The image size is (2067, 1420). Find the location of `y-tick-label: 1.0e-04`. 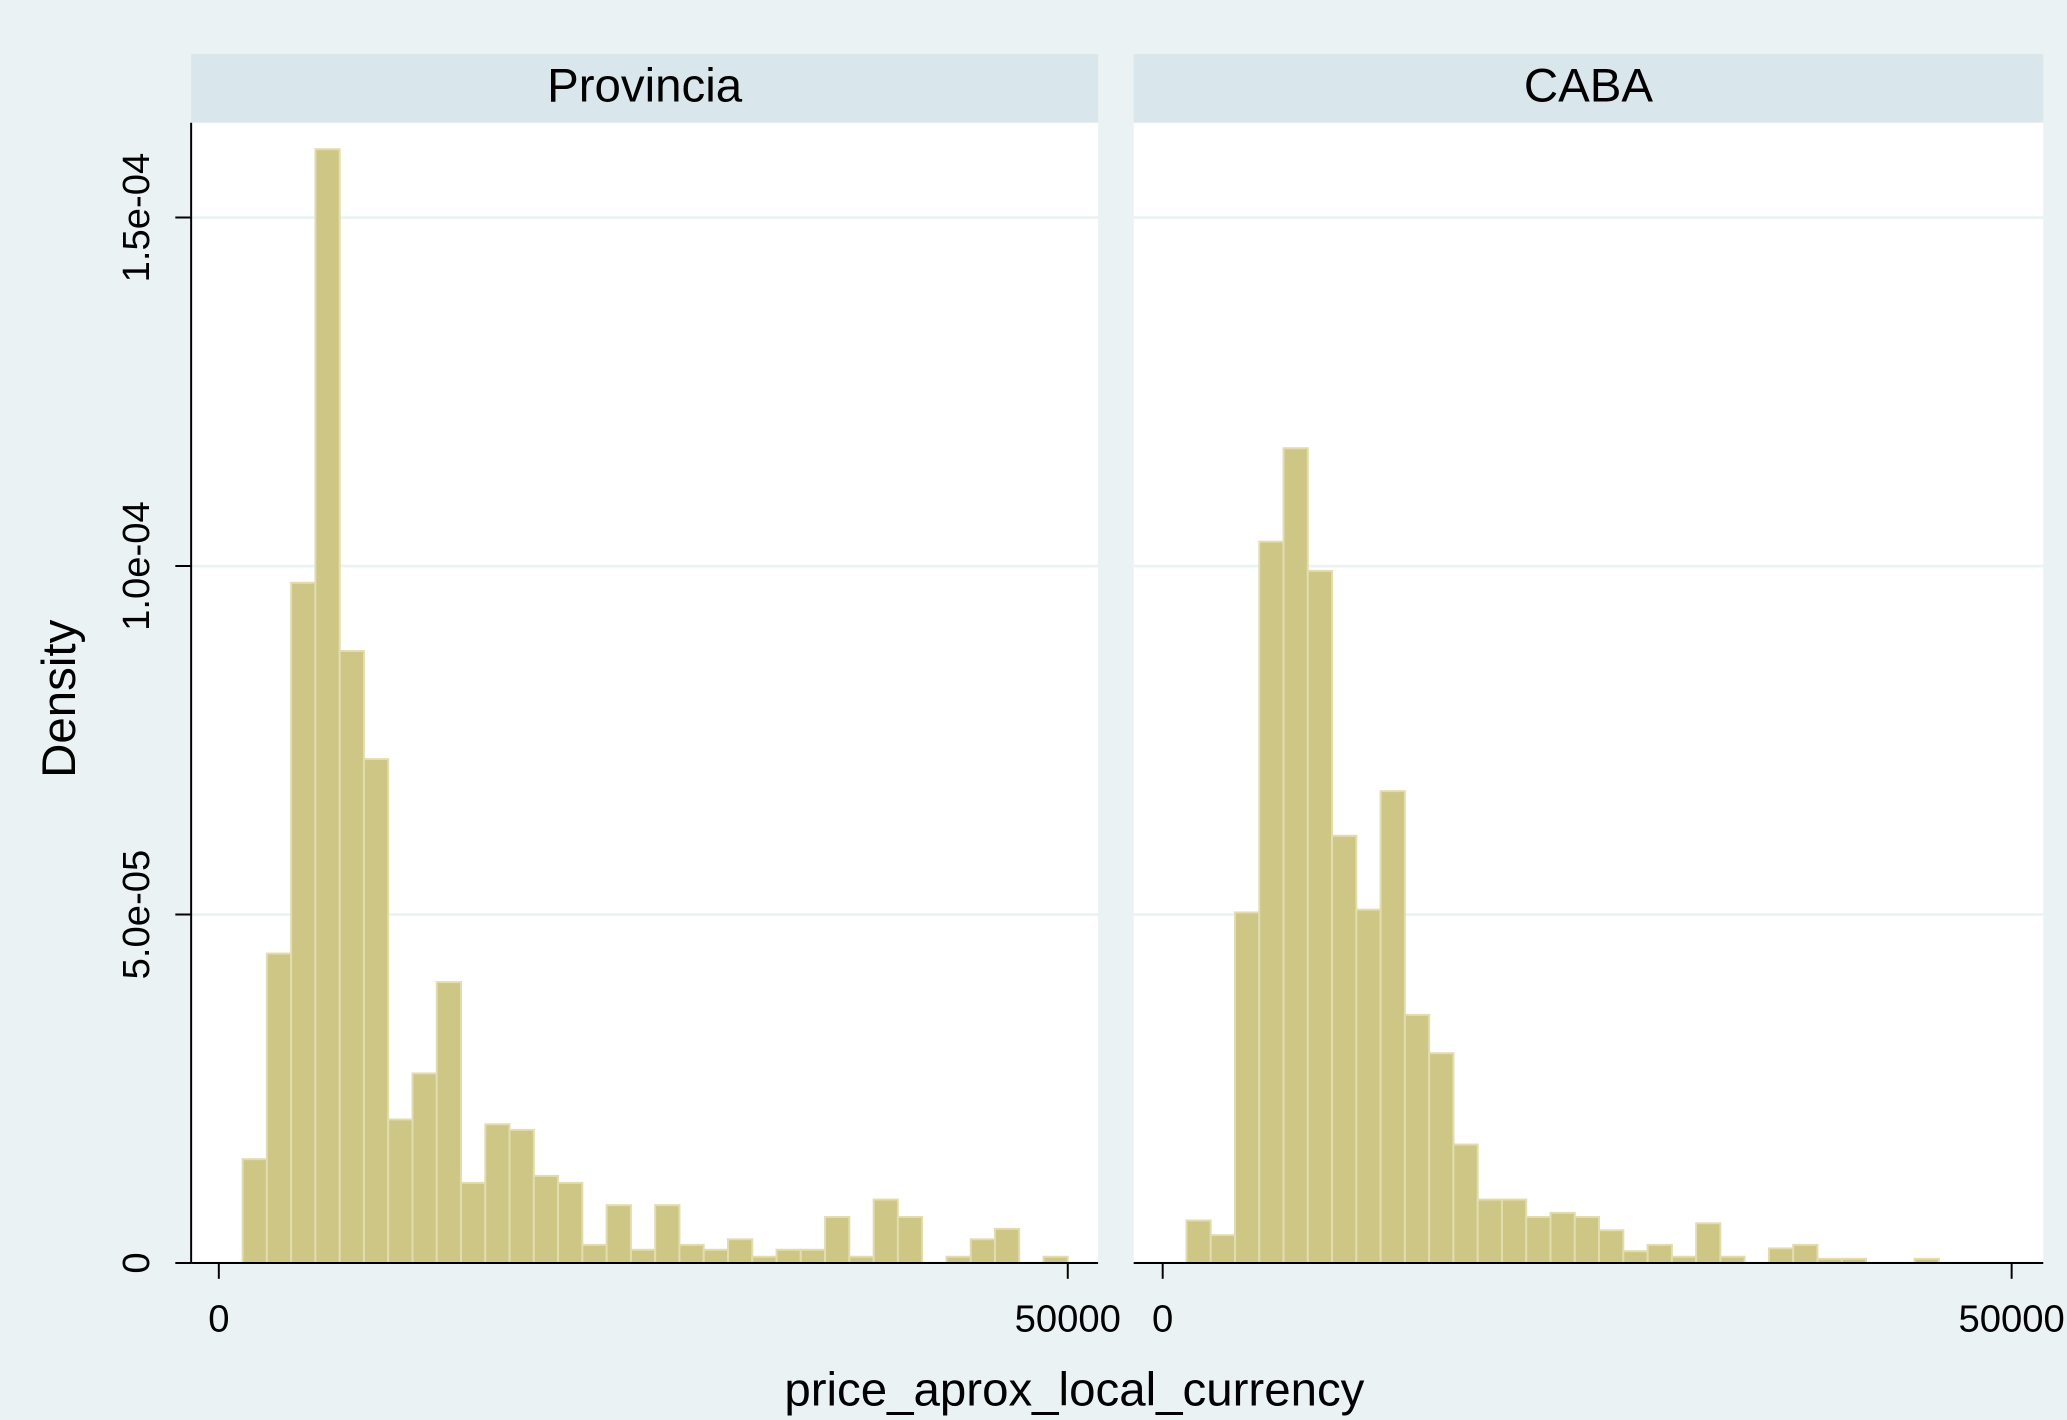

y-tick-label: 1.0e-04 is located at coordinates (136, 566).